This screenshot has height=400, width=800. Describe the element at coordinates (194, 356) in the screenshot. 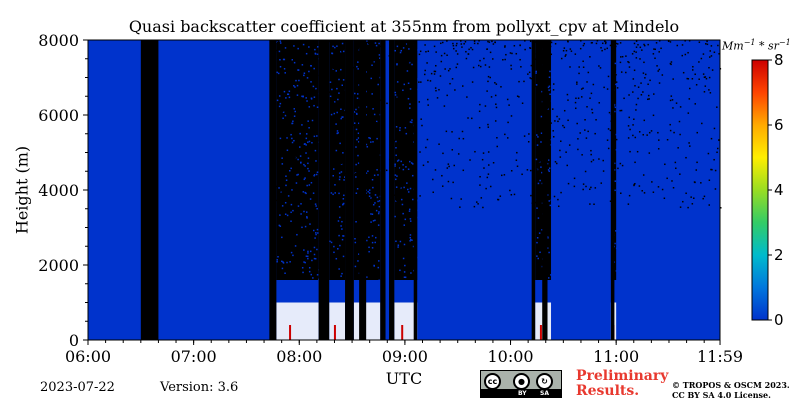

I see `x-tick-label: 07:00` at that location.